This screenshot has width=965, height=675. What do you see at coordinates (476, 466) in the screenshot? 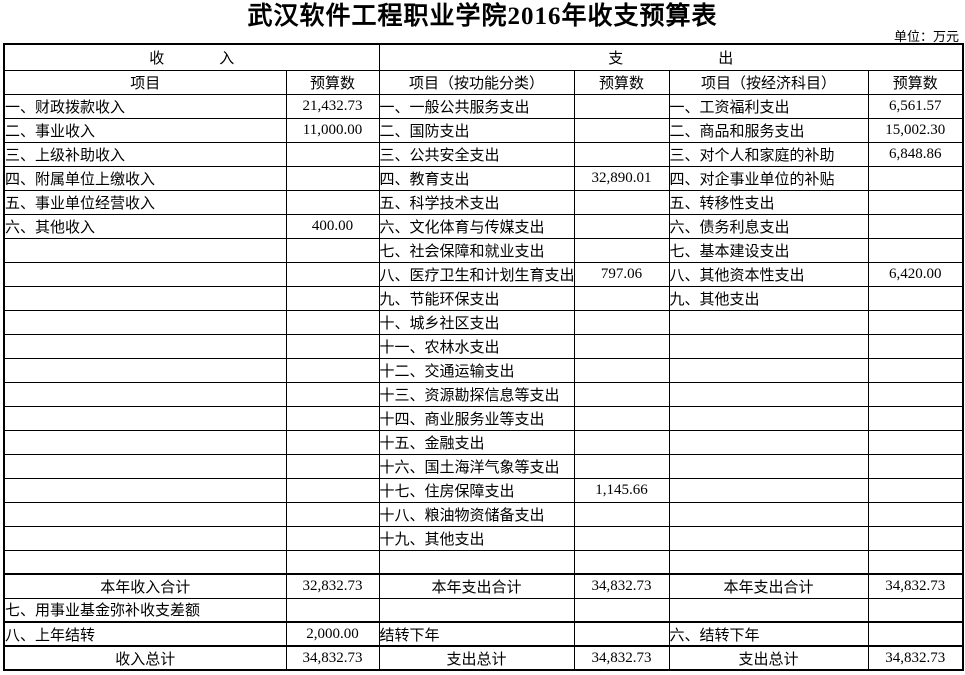
I see `function-item-cell: 十六、国土海洋气象等支出` at bounding box center [476, 466].